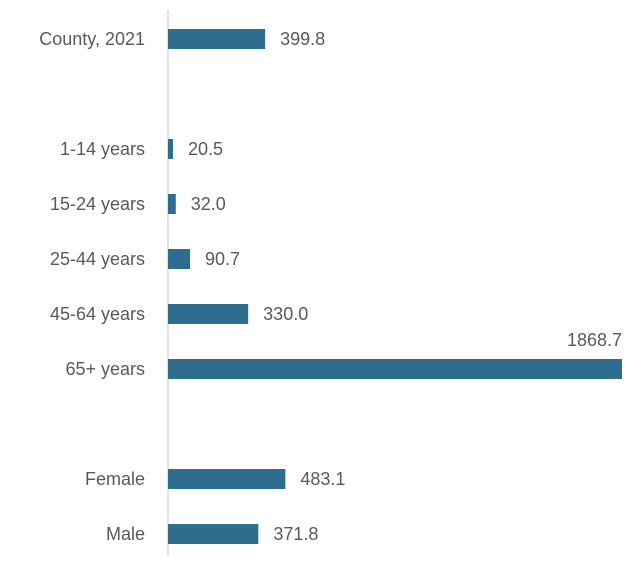  I want to click on category-label: County, 2021, so click(92, 39).